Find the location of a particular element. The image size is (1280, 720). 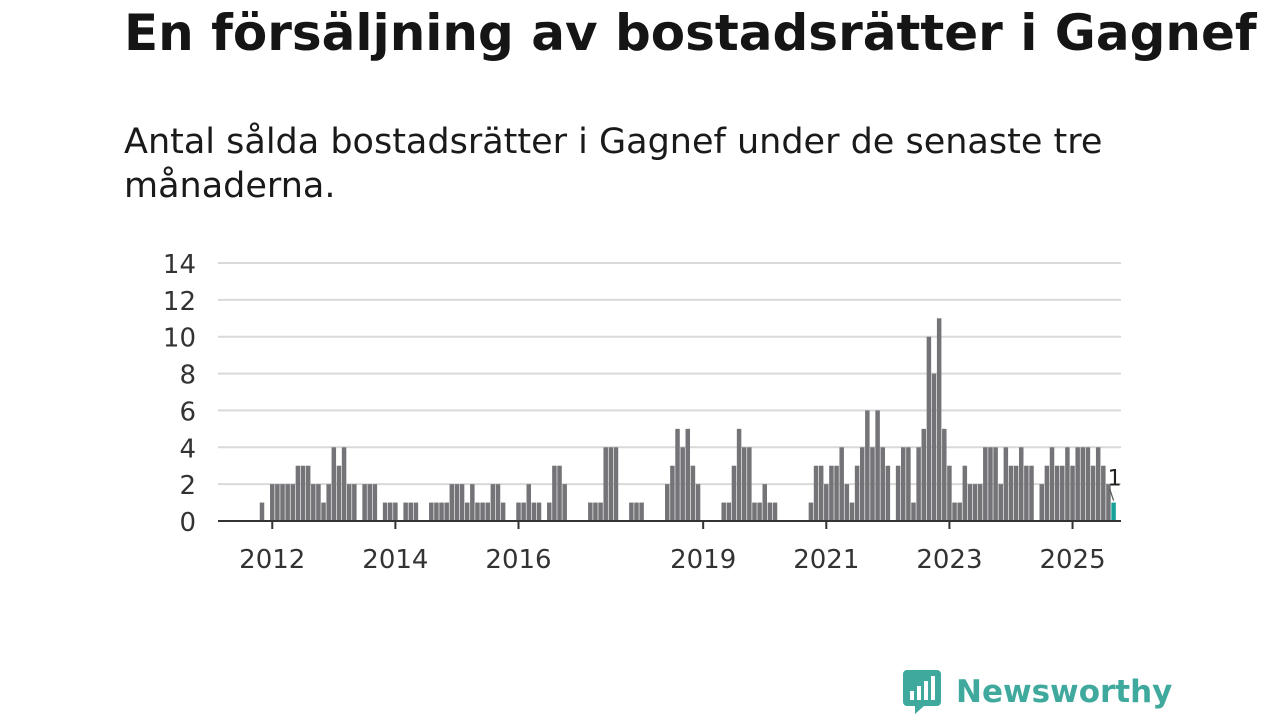

x-tick-label: 2025 is located at coordinates (1072, 560).